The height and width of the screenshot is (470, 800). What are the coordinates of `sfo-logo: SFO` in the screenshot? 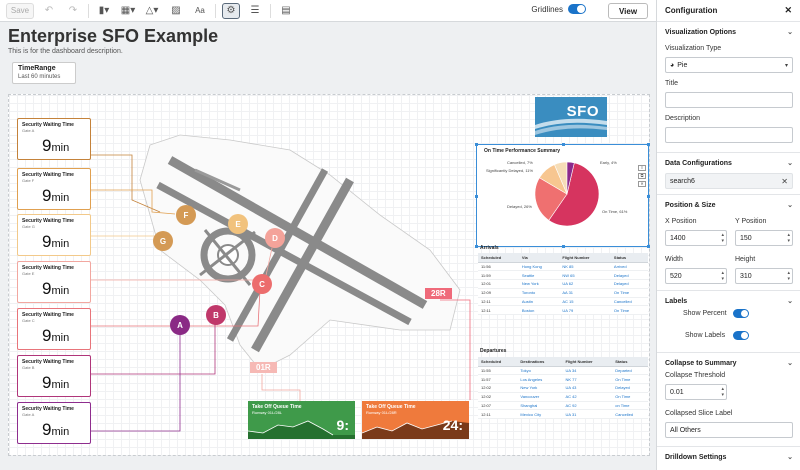 It's located at (571, 117).